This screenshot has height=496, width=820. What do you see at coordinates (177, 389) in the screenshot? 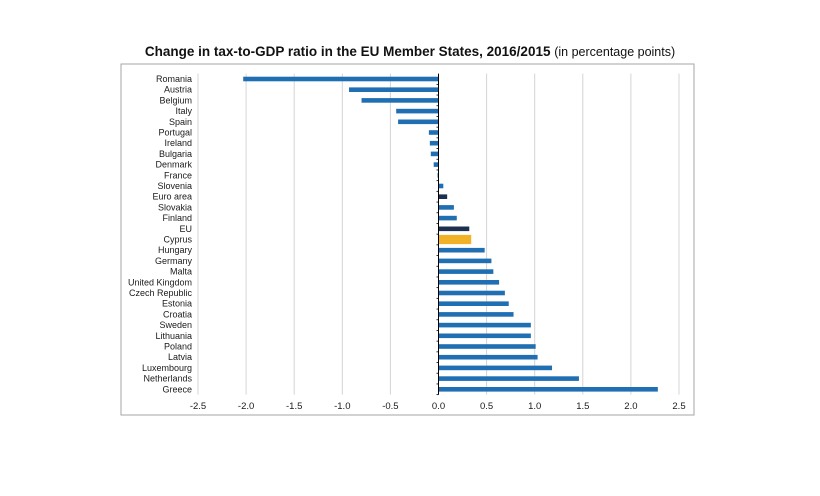
I see `category-label-greece: Greece` at bounding box center [177, 389].